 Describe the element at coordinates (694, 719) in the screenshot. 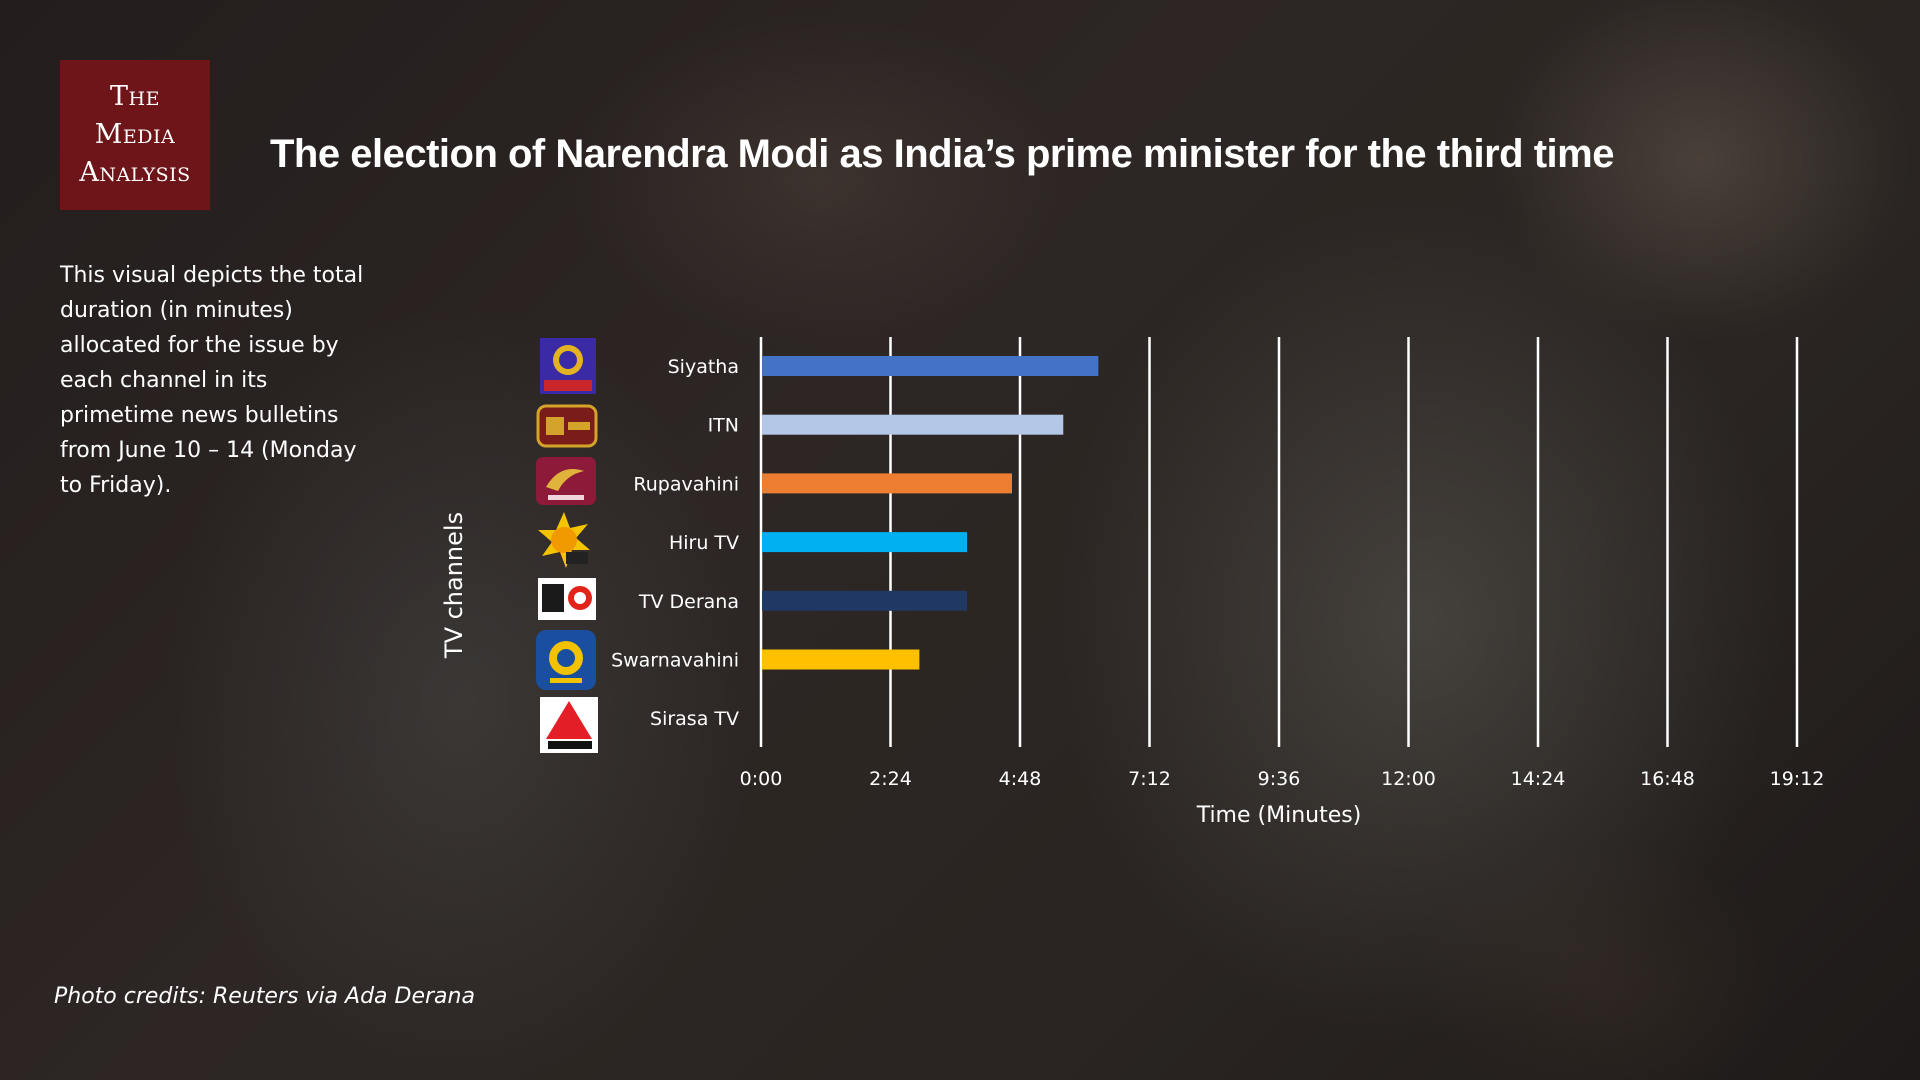

I see `category-label: Sirasa TV` at that location.